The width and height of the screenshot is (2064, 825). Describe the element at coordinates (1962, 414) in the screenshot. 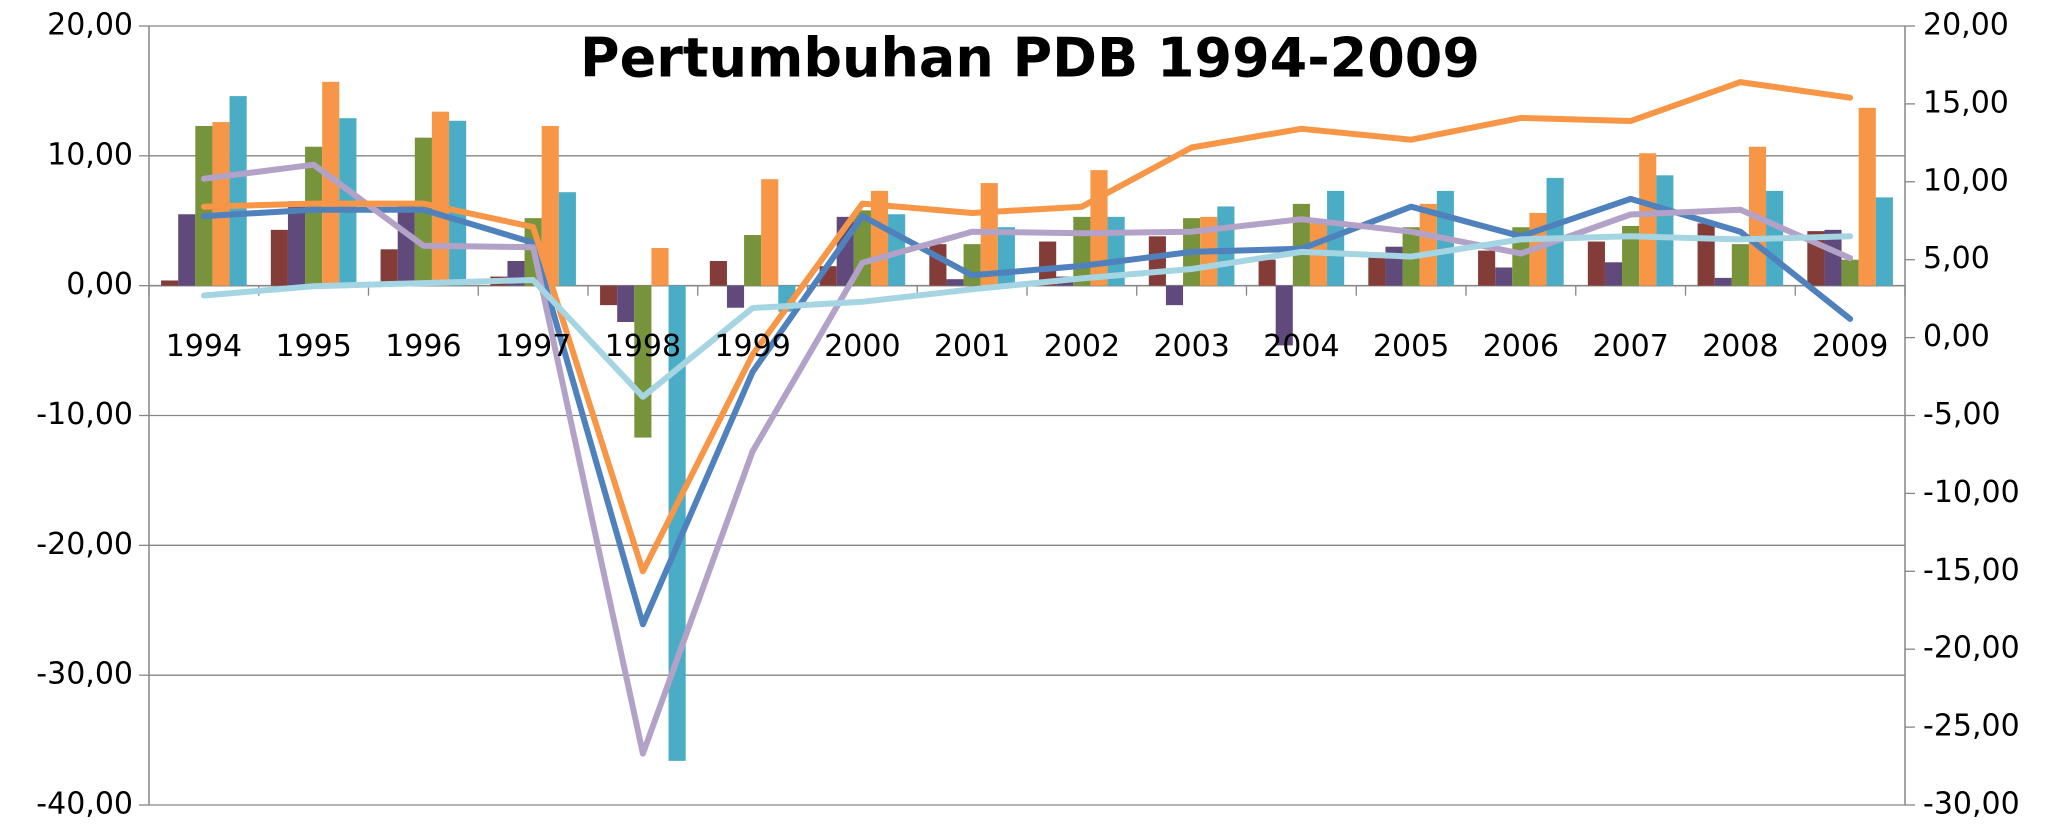

I see `y2-tick-label: -5,00` at that location.